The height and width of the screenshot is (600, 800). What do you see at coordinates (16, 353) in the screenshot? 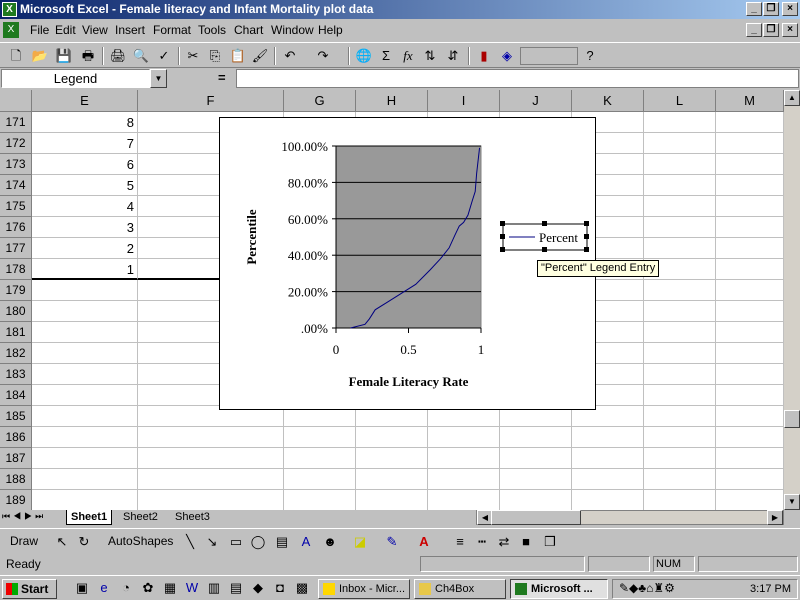
I see `row-header: 182` at bounding box center [16, 353].